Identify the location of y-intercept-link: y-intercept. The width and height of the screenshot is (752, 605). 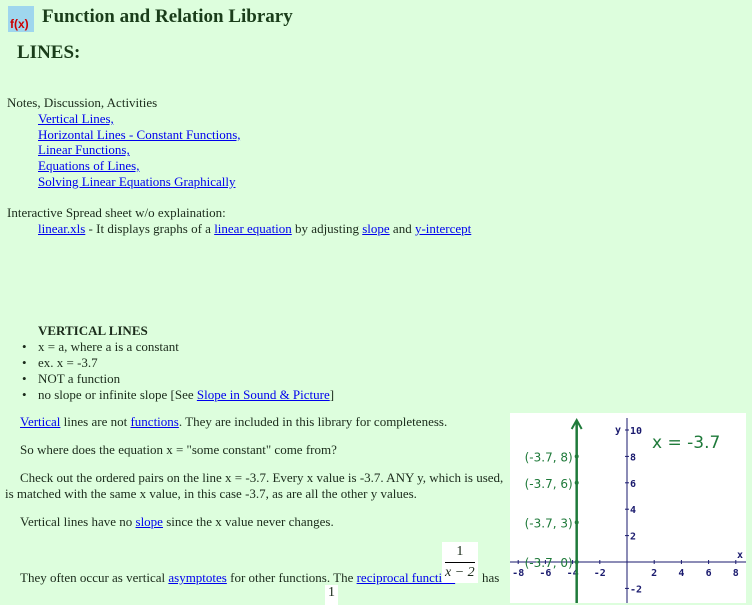
(443, 228).